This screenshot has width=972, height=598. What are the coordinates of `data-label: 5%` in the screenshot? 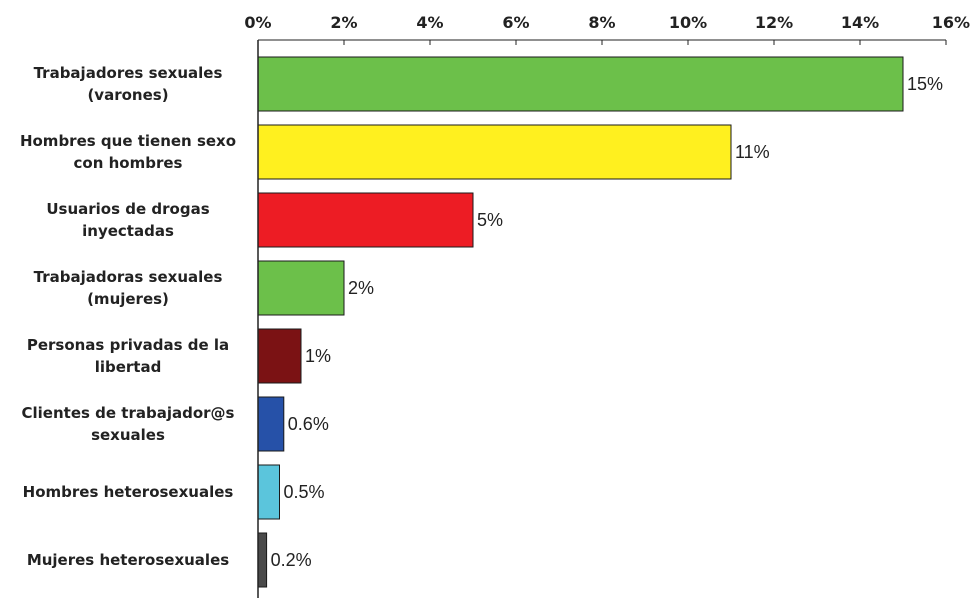 It's located at (490, 220).